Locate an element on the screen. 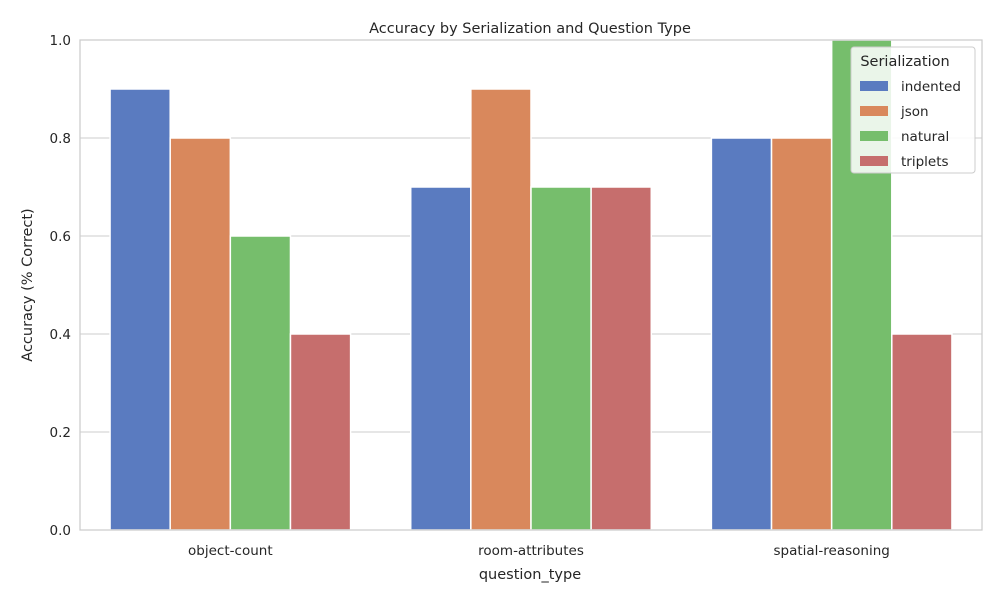 The height and width of the screenshot is (604, 1000). legend-label-triplets: triplets is located at coordinates (925, 162).